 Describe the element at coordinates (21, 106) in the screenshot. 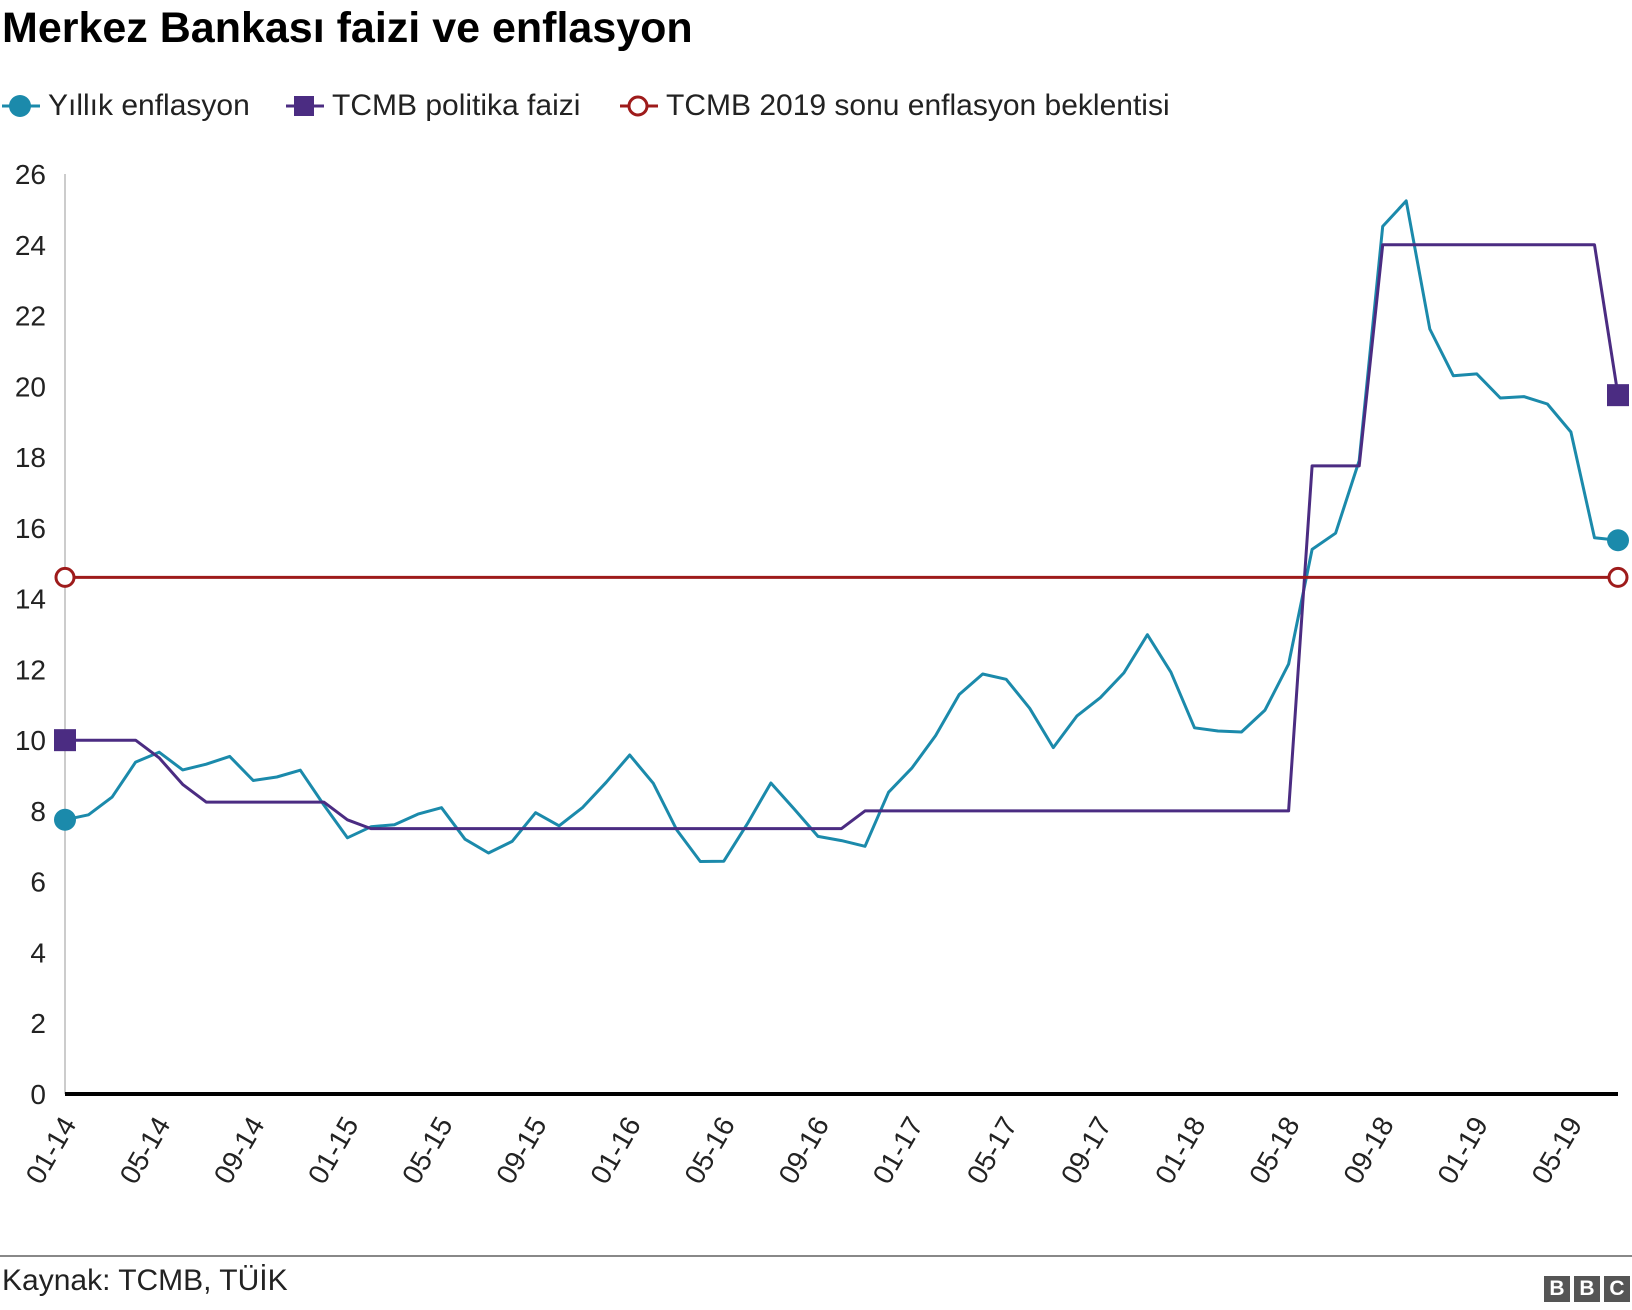

I see `legend-swatch-inflation` at that location.